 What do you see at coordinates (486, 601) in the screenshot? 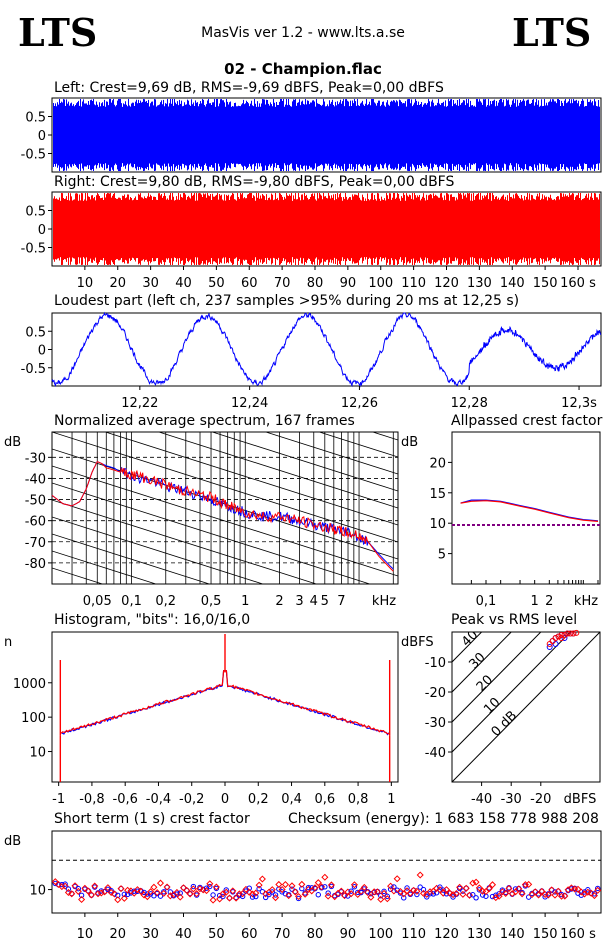
I see `allpassed-xtick-label: 0,1` at bounding box center [486, 601].